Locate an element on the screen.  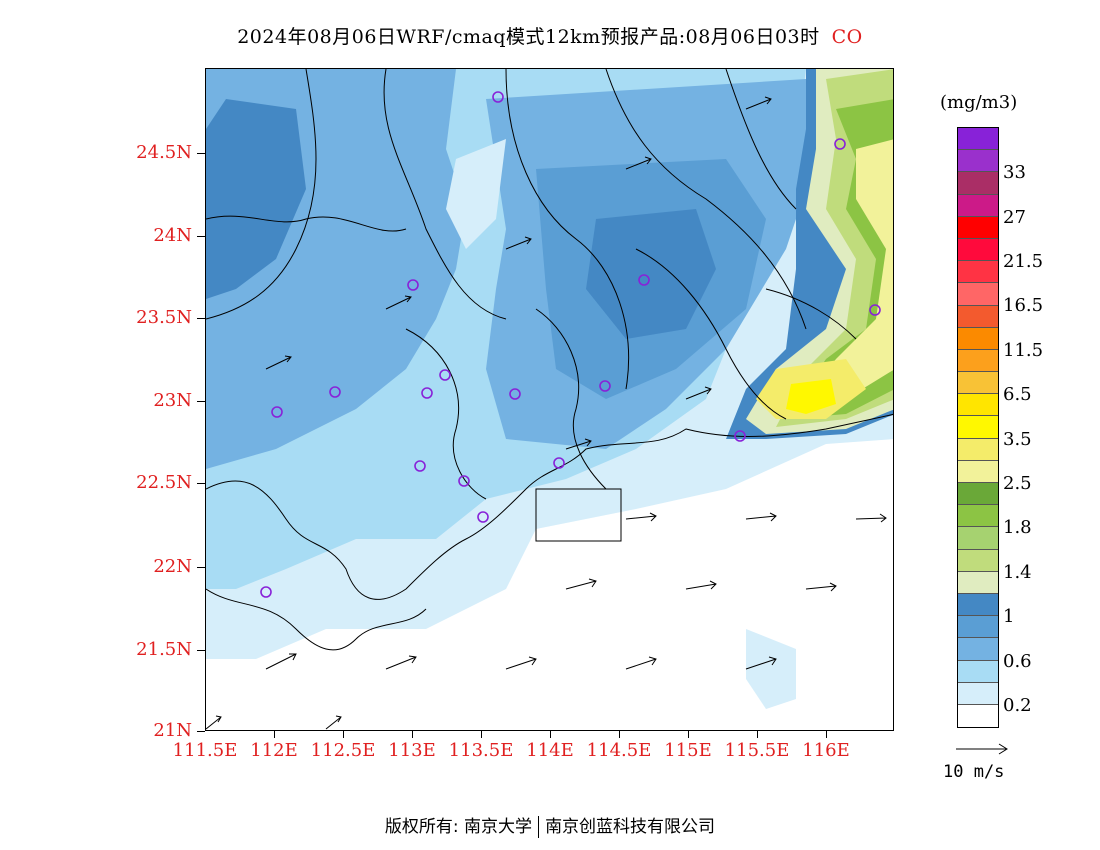
copyright-footer: 版权所有: 南京大学 南京创蓝科技有限公司 is located at coordinates (550, 825).